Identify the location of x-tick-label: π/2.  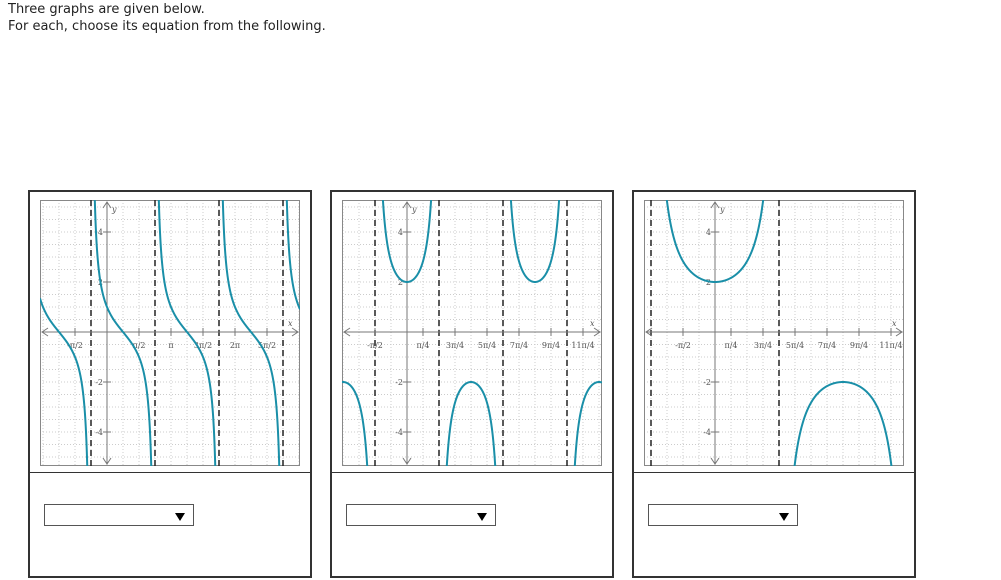
(138, 345).